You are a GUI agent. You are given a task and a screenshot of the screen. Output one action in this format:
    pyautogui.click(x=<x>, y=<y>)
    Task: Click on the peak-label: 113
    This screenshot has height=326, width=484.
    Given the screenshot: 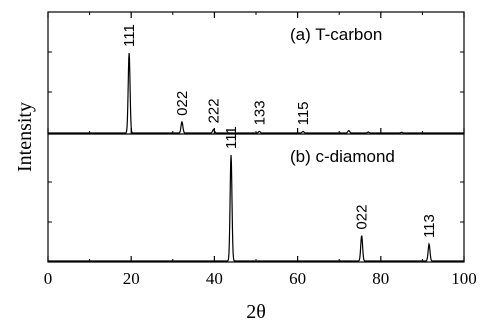 What is the action you would take?
    pyautogui.click(x=429, y=226)
    